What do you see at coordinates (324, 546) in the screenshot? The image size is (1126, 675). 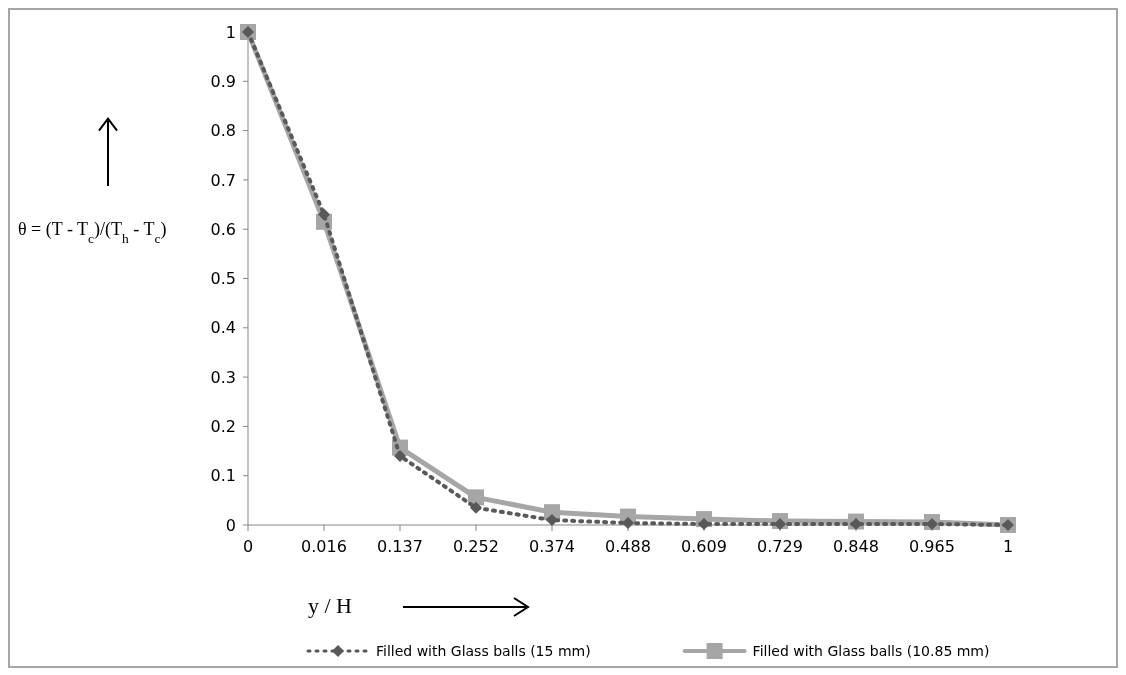 I see `x-tick-label: 0.016` at bounding box center [324, 546].